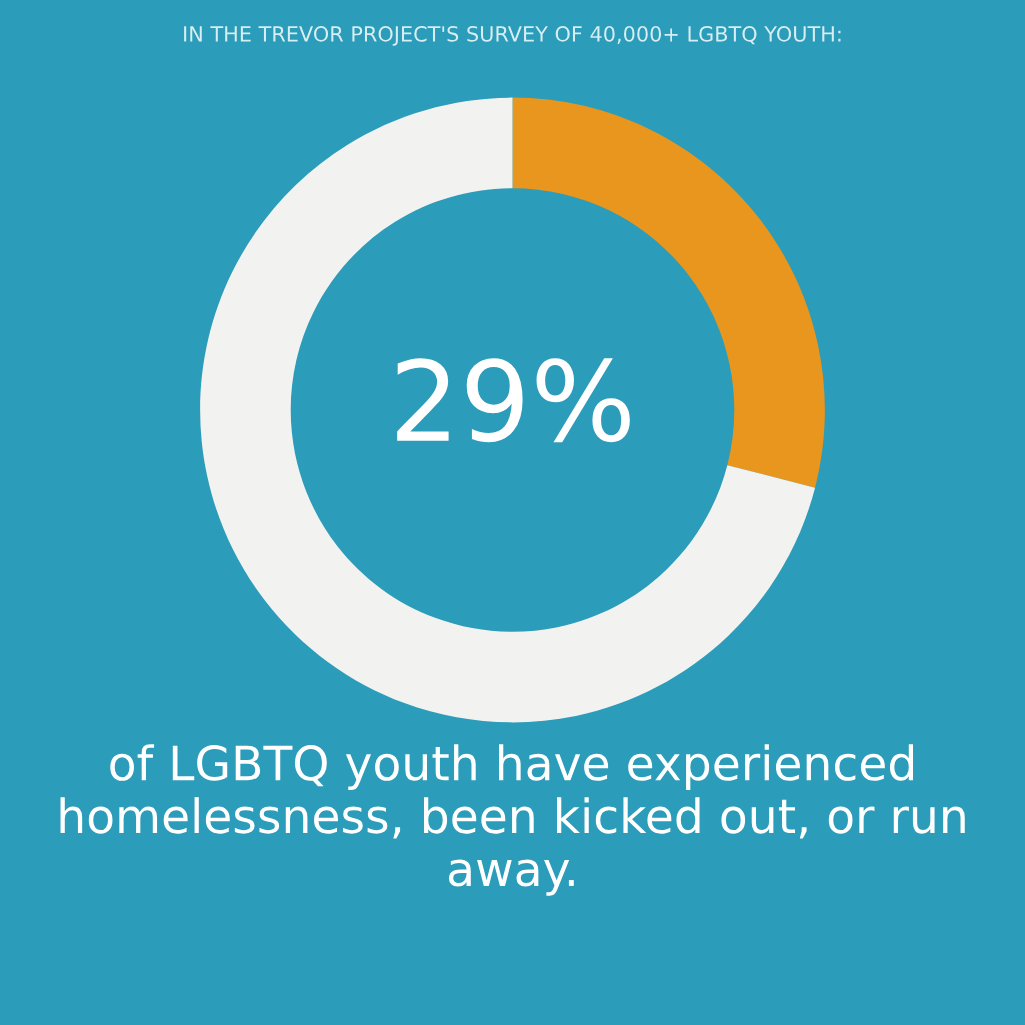 This screenshot has height=1025, width=1025. What do you see at coordinates (513, 400) in the screenshot?
I see `data-label: 29%` at bounding box center [513, 400].